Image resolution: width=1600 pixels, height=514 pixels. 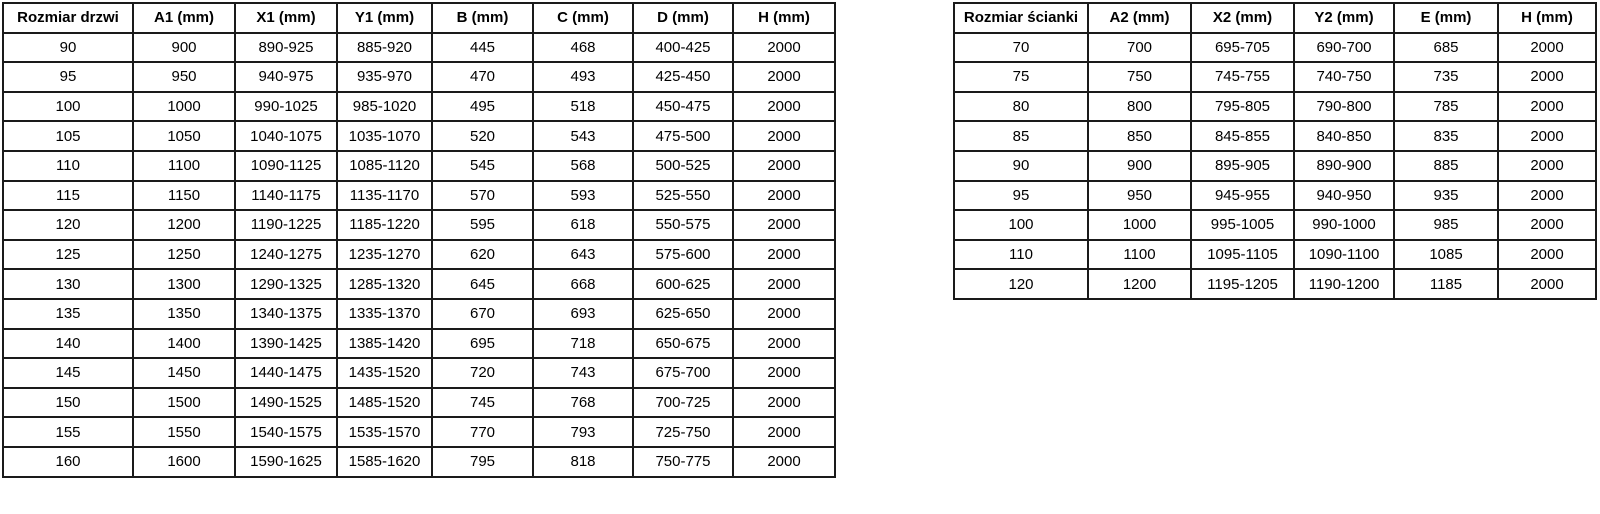 I want to click on table-cell: 140, so click(x=68, y=343).